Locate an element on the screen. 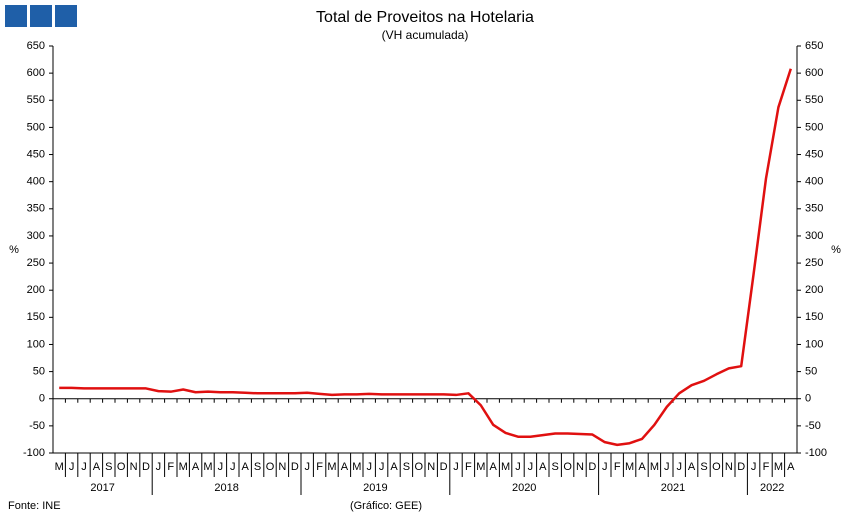  y2-tick-label: 500 is located at coordinates (814, 127).